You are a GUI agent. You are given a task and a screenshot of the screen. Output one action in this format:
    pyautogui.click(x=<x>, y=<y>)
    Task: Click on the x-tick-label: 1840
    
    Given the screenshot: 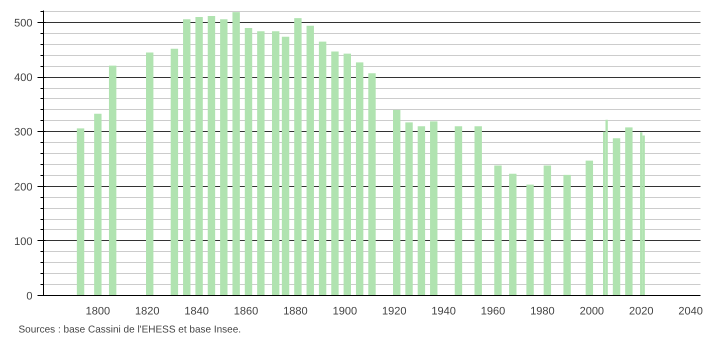 What is the action you would take?
    pyautogui.click(x=196, y=312)
    